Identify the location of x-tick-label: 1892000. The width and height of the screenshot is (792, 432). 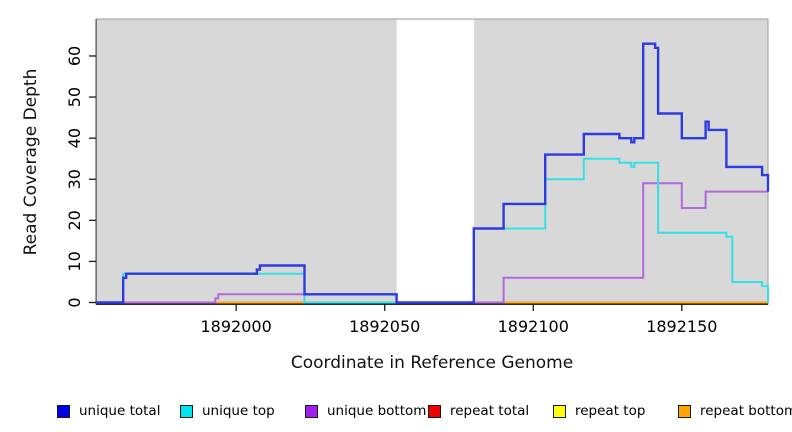
(236, 326).